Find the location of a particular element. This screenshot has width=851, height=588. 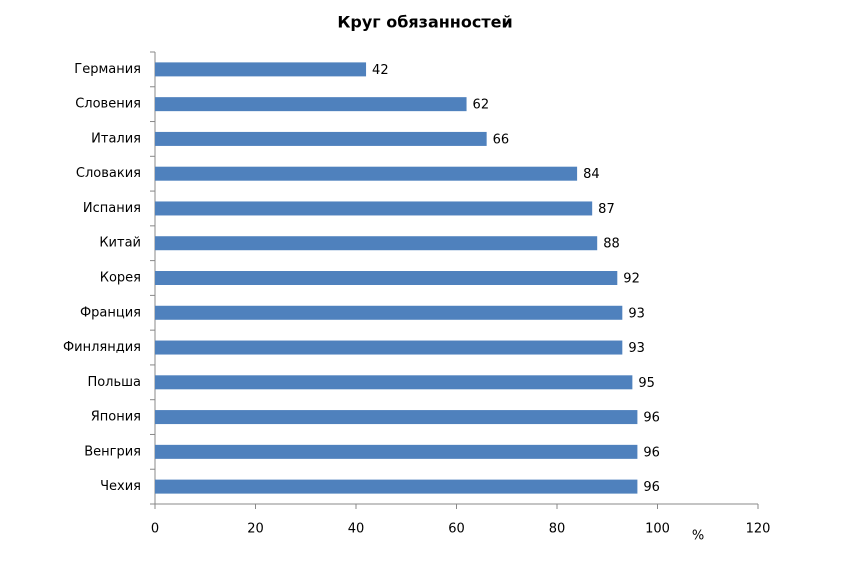

y-tick-label: Корея is located at coordinates (120, 278).